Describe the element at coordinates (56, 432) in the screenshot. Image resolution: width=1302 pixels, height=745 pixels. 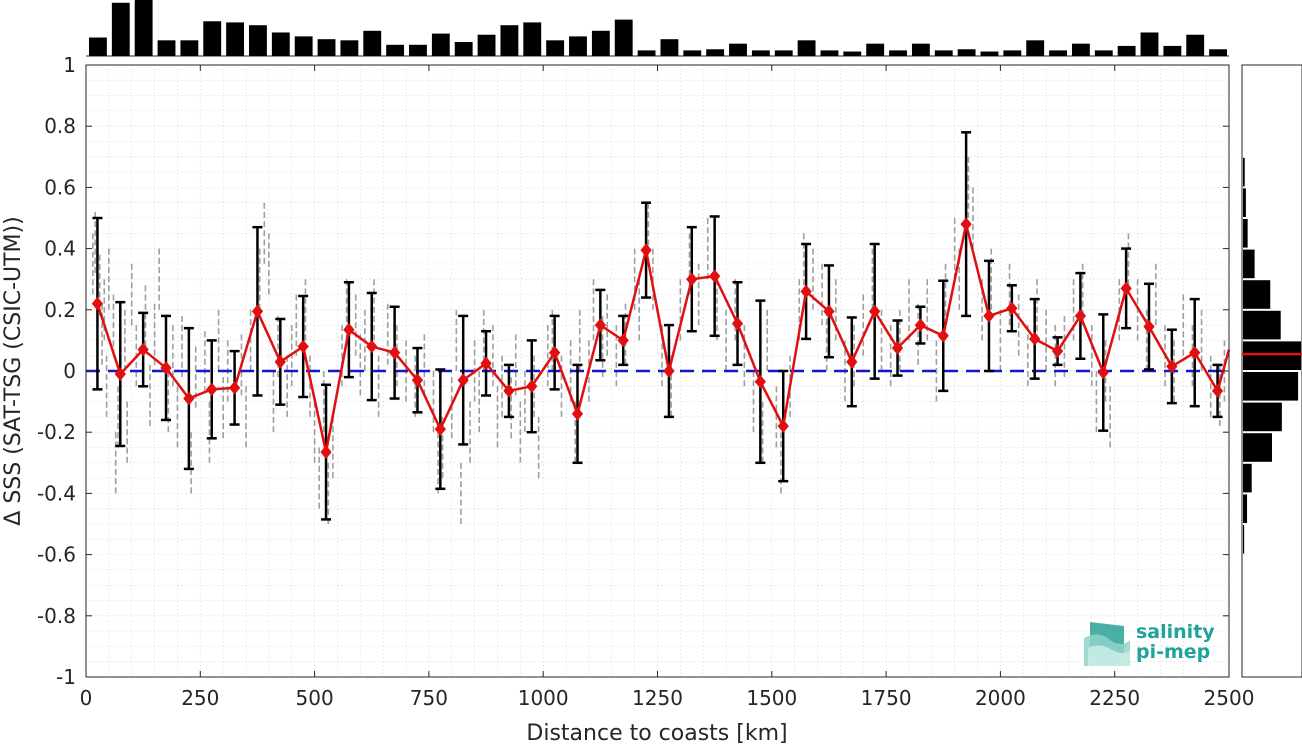
I see `y-tick-label: -0.2` at that location.